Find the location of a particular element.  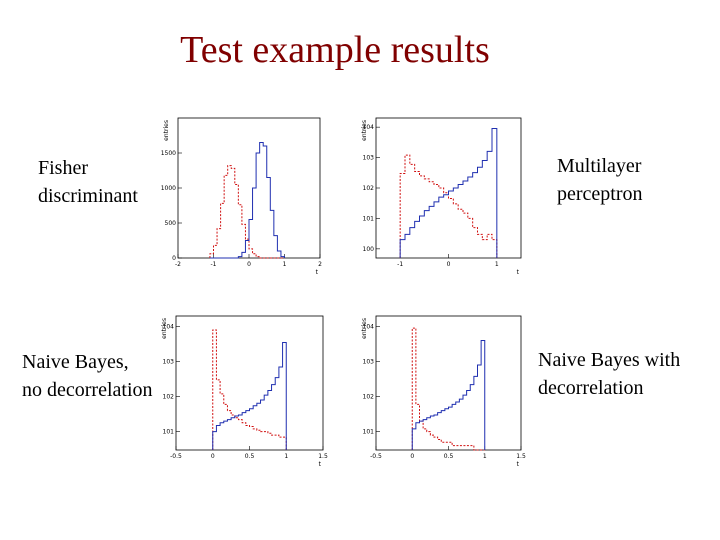

label-line: Naive Bayes, is located at coordinates (75, 362).